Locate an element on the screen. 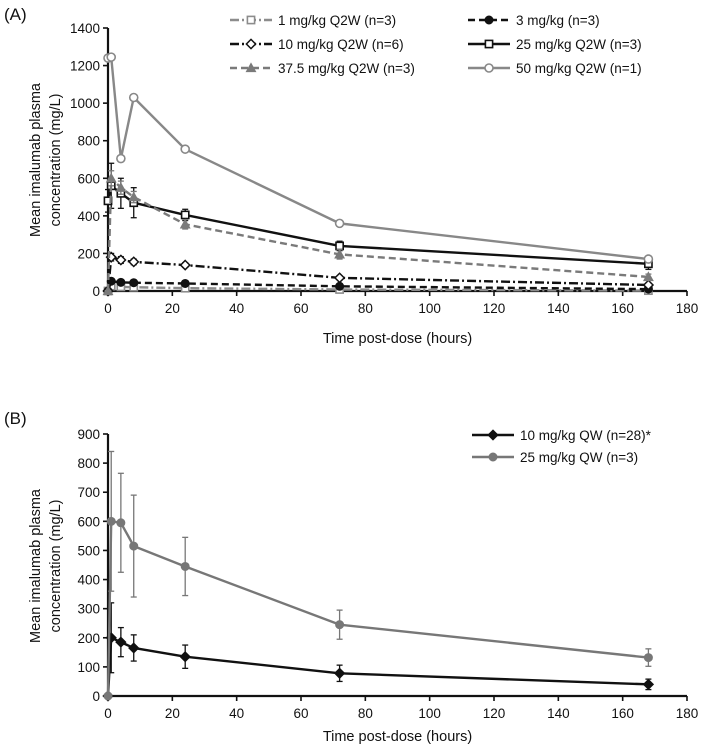  panel-b-legend-item: 25 mg/kg QW (n=3) is located at coordinates (555, 457).